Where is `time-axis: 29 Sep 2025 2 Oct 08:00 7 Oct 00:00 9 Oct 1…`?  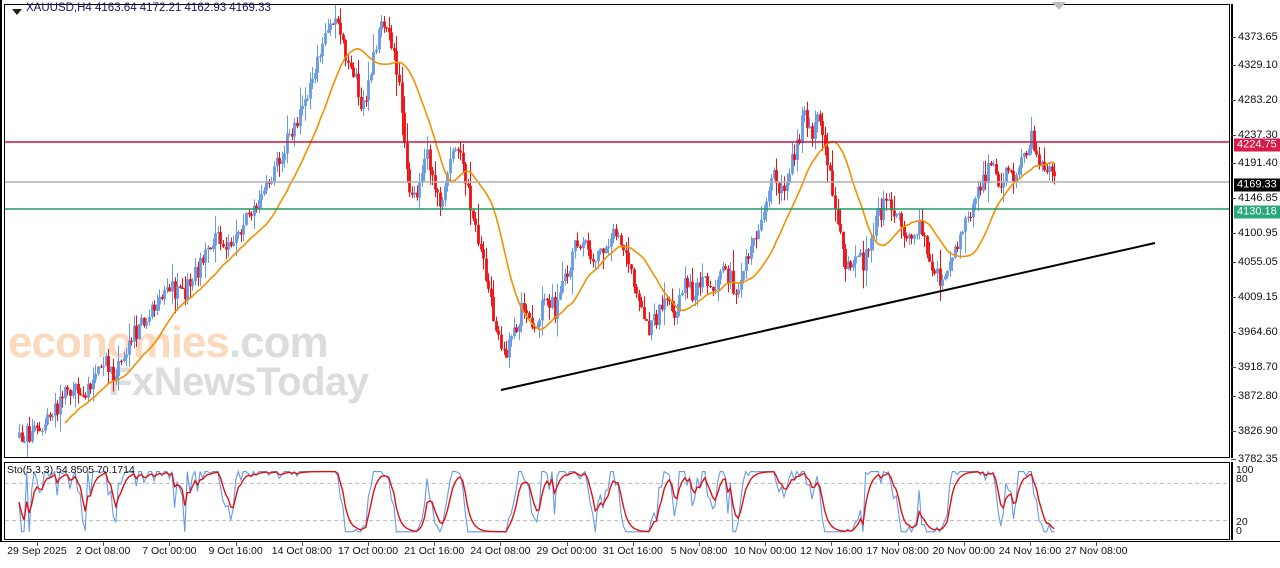
time-axis: 29 Sep 2025 2 Oct 08:00 7 Oct 00:00 9 Oct 1… is located at coordinates (640, 554).